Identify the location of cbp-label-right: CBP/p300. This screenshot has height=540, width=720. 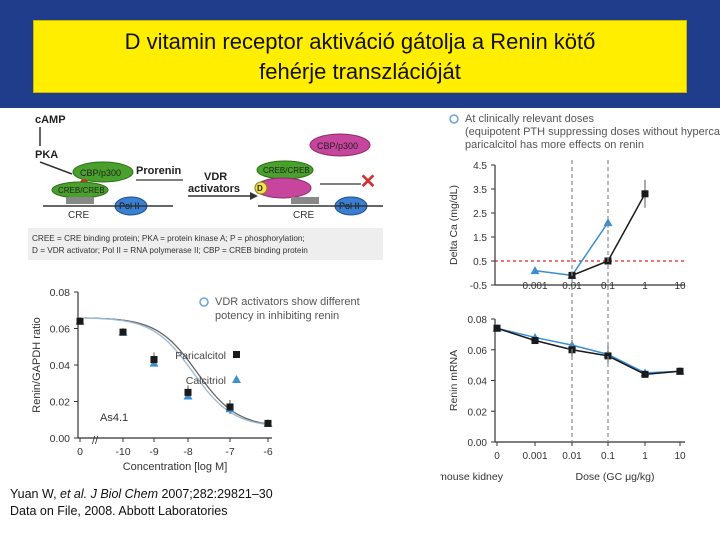
(337, 146).